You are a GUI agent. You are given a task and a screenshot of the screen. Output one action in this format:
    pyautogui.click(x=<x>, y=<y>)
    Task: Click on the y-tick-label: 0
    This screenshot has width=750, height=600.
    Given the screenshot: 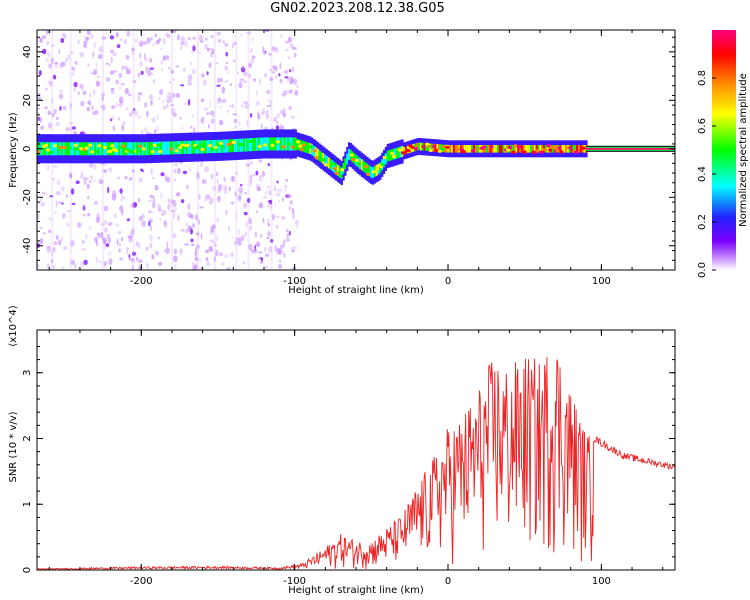 What is the action you would take?
    pyautogui.click(x=27, y=570)
    